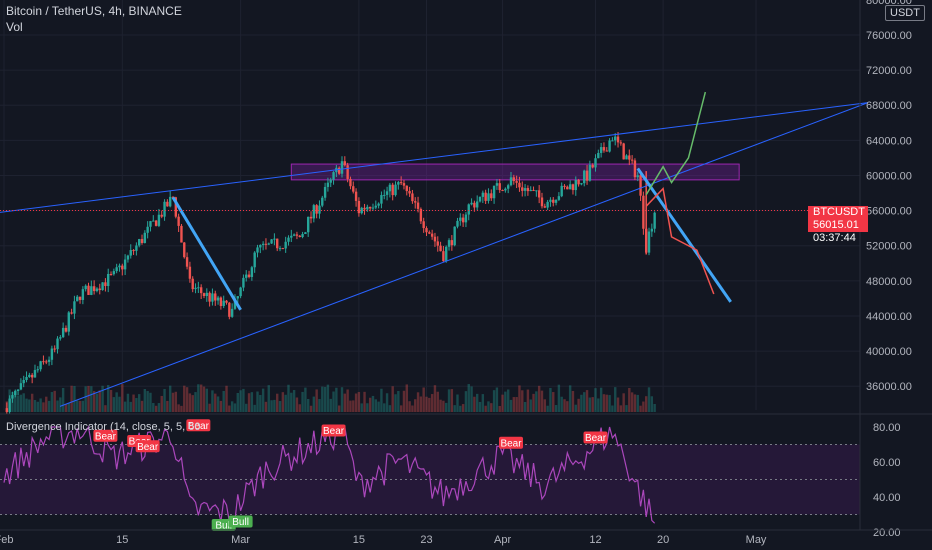 Image resolution: width=932 pixels, height=550 pixels. I want to click on bear-divergence-label: Bear, so click(147, 446).